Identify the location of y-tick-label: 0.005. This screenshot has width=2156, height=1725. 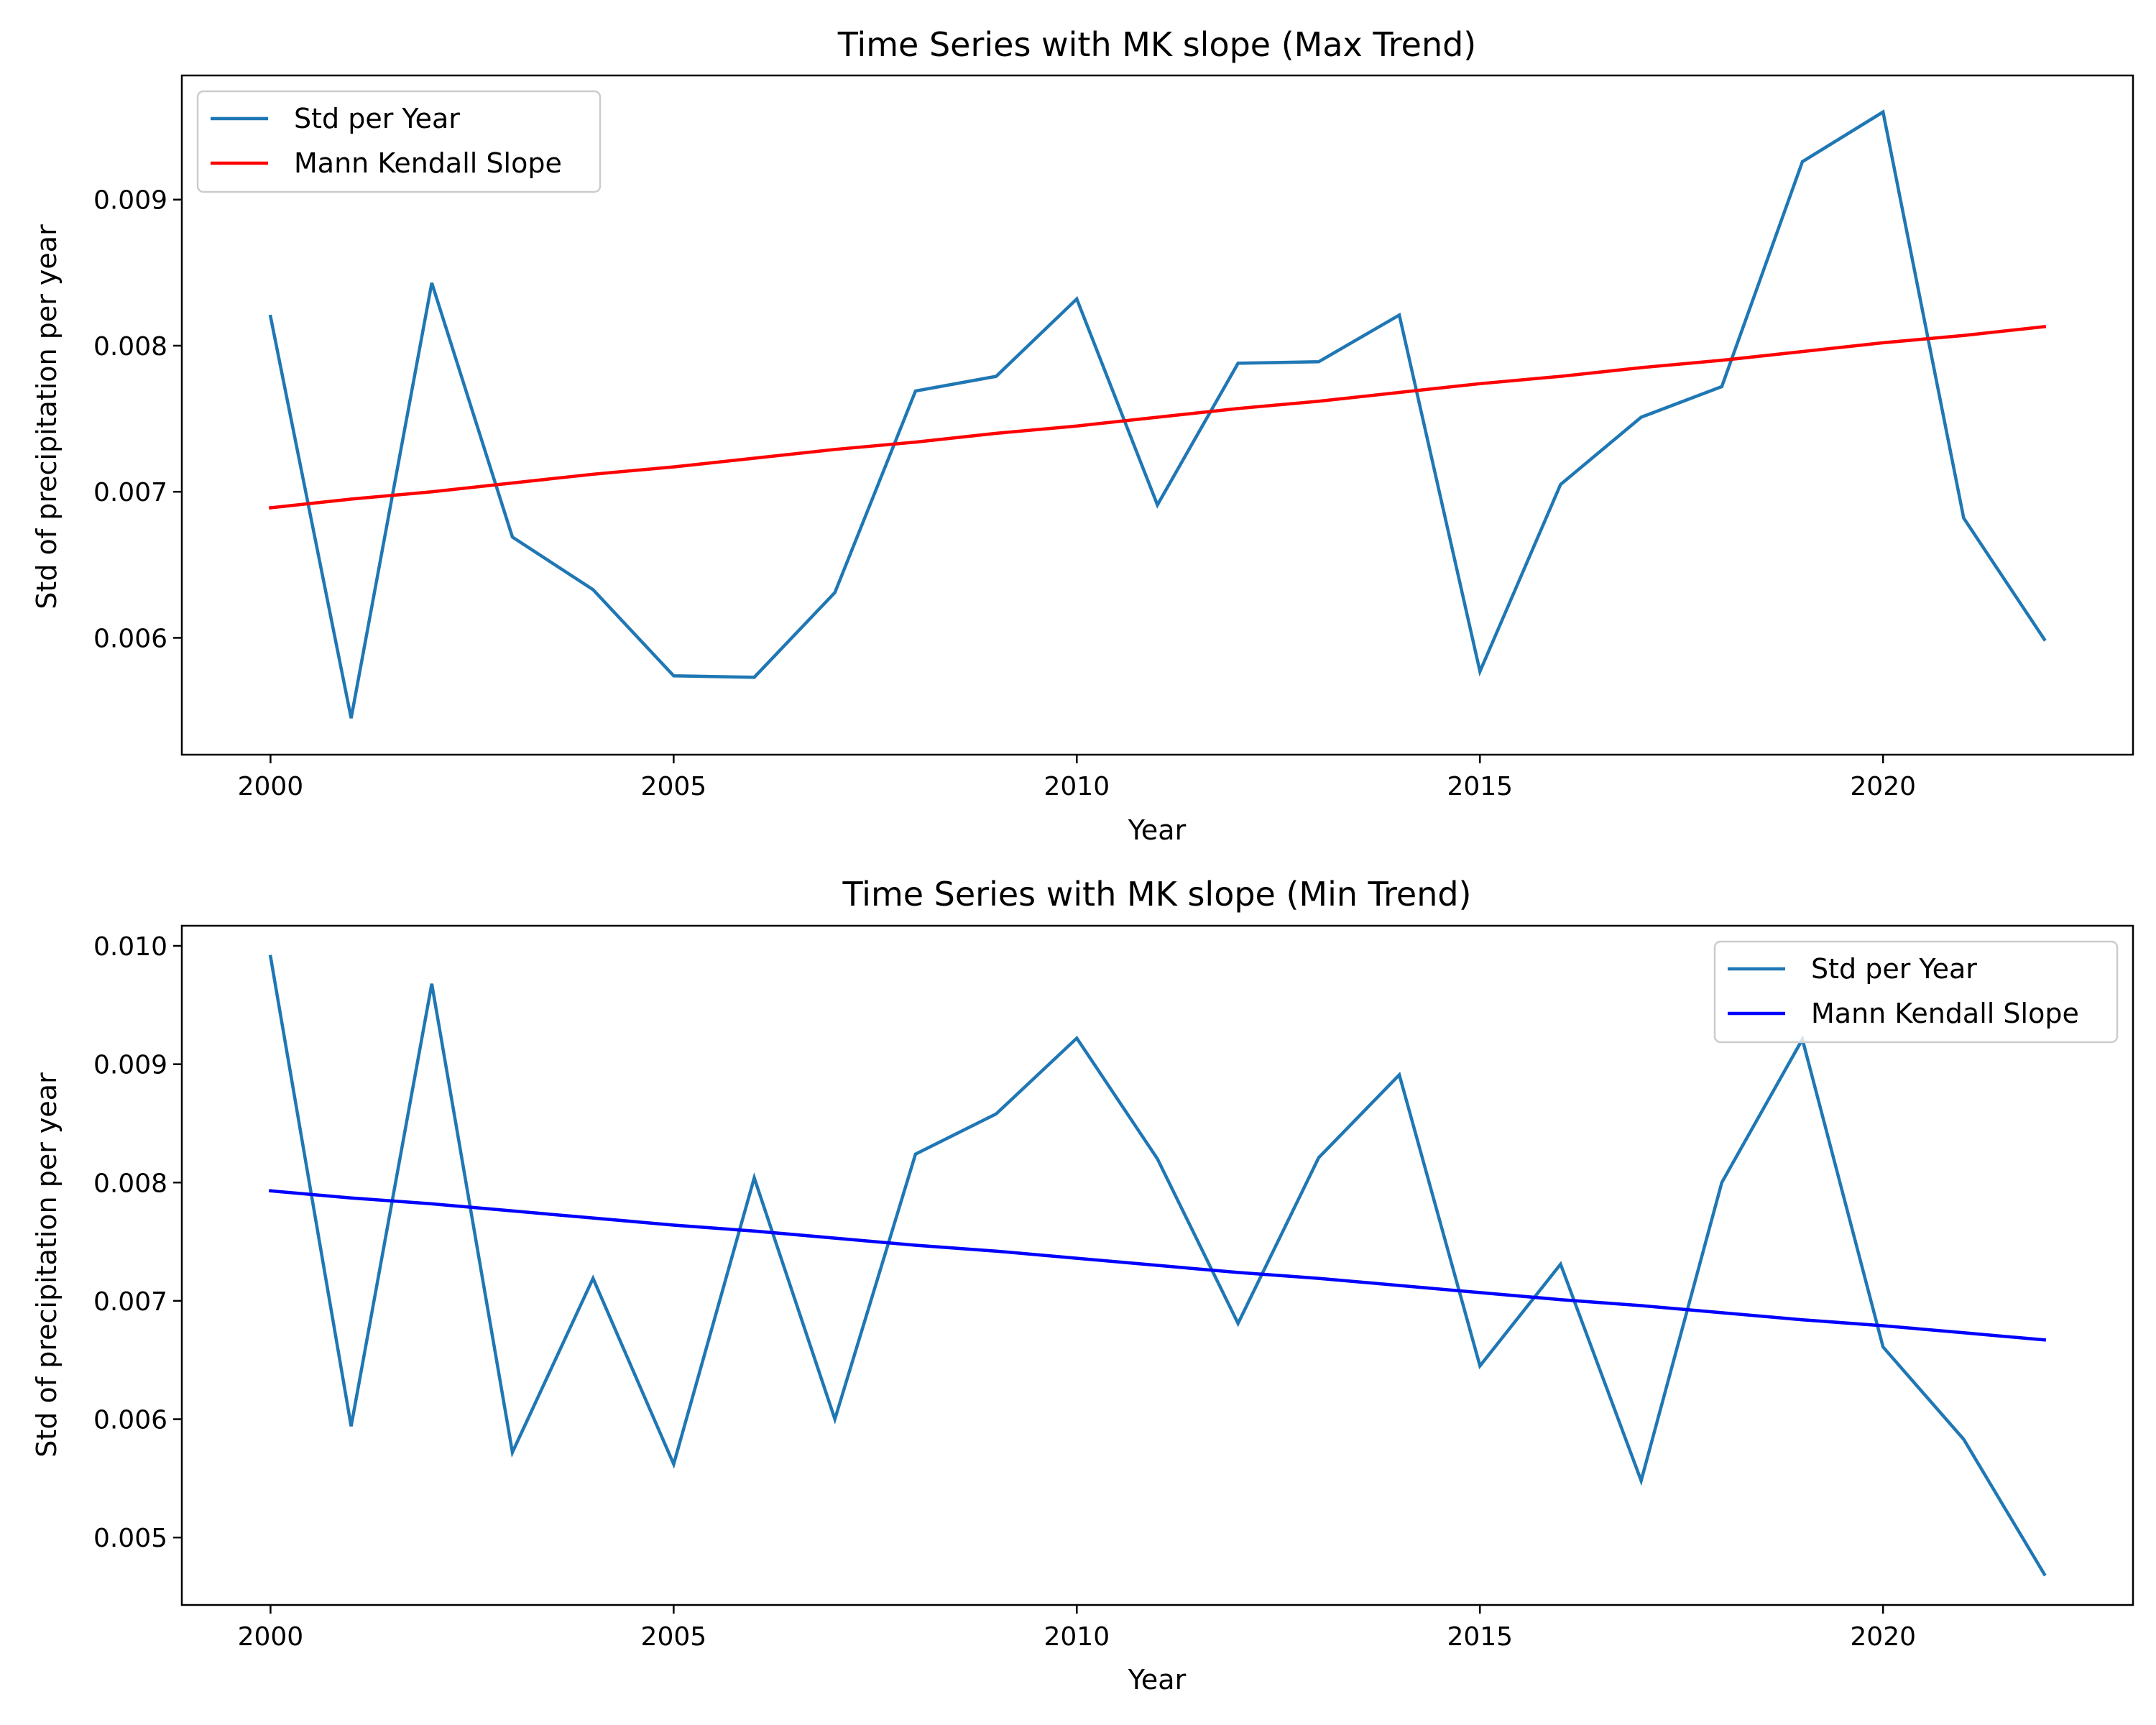
(130, 1538).